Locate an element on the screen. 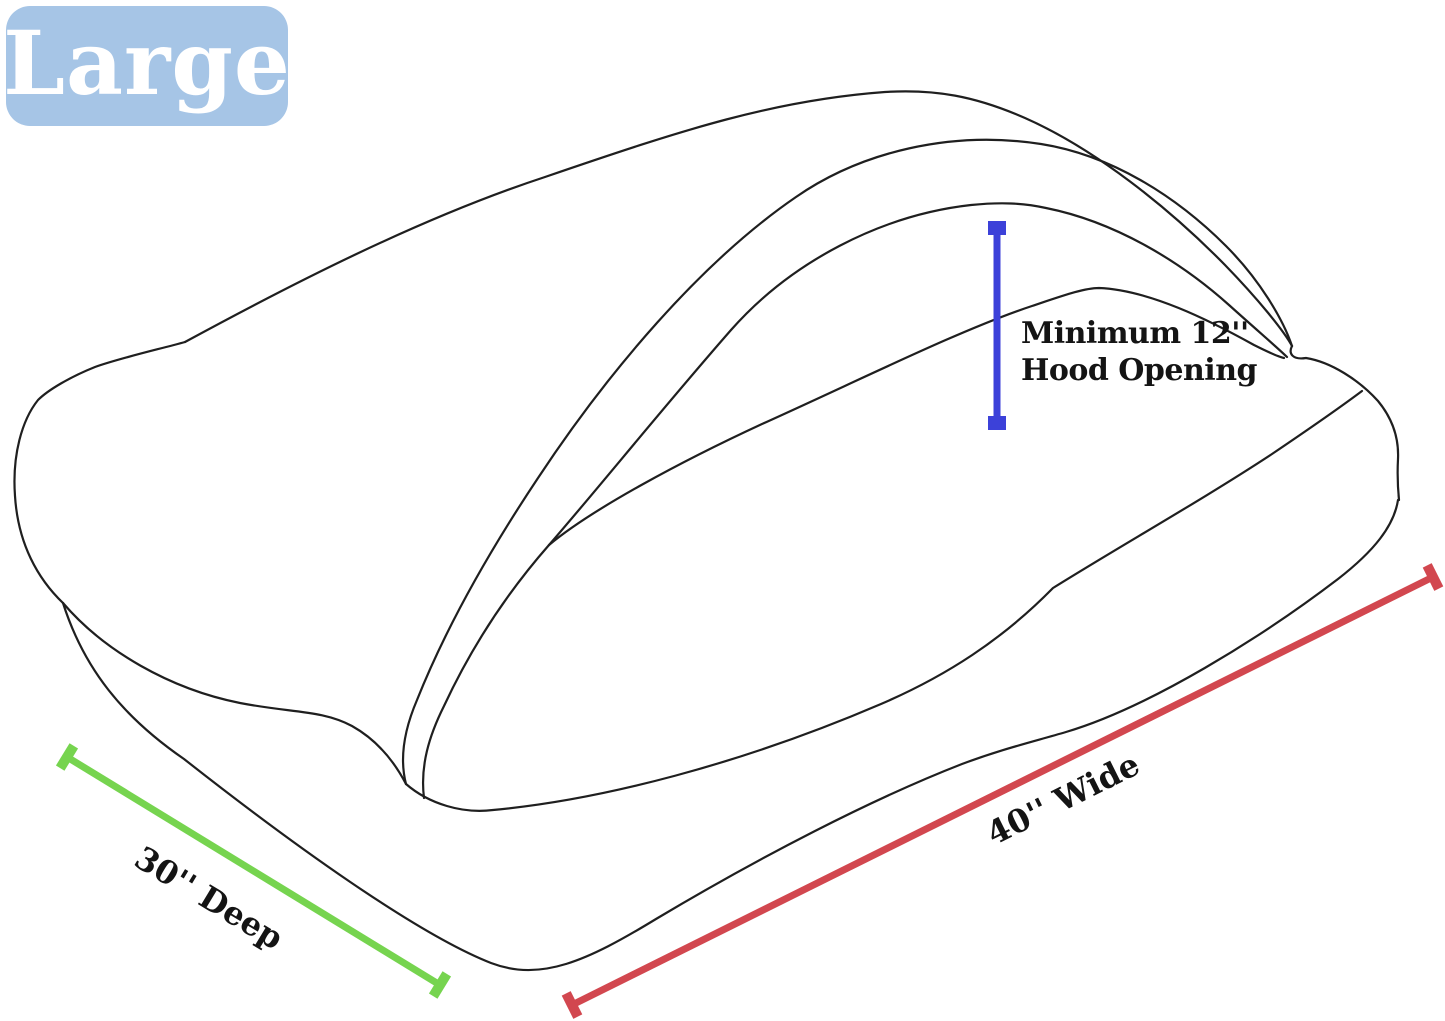 The image size is (1445, 1021). hood-opening-label-line1: Minimum 12'' is located at coordinates (1135, 333).